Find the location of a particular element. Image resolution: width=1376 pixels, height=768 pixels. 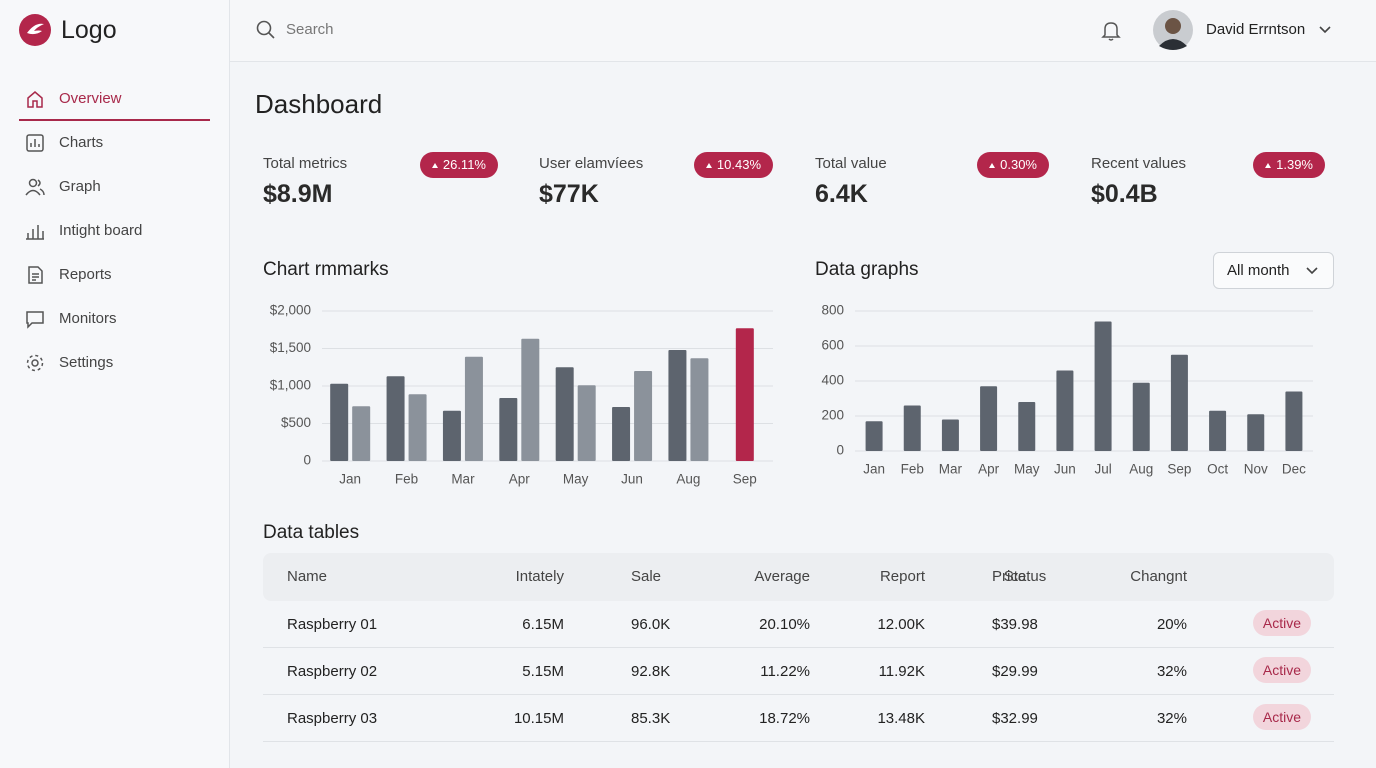

x-tick-label: Jul is located at coordinates (1102, 469).